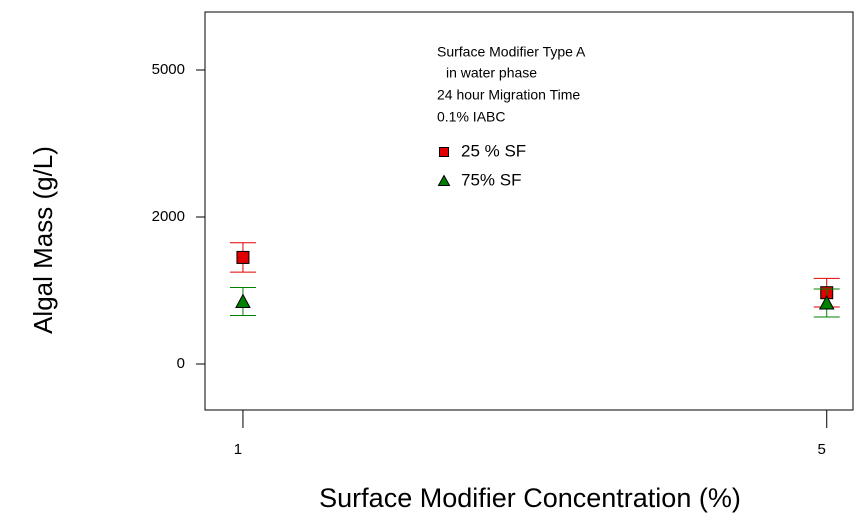  What do you see at coordinates (181, 363) in the screenshot?
I see `y-tick-label: 0` at bounding box center [181, 363].